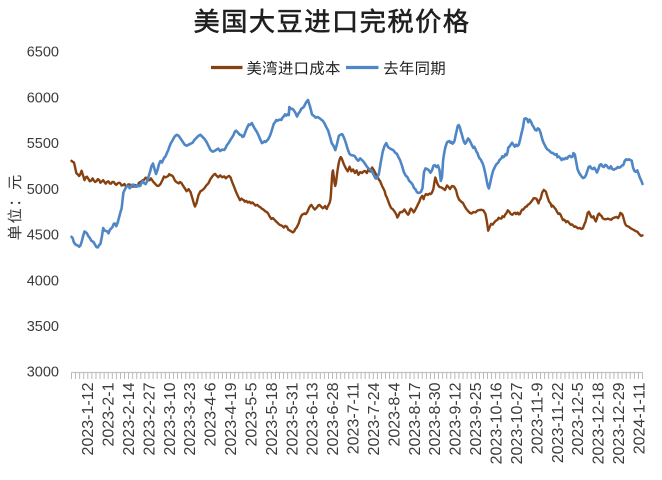 The width and height of the screenshot is (662, 480). What do you see at coordinates (599, 423) in the screenshot?
I see `svg-text: 2023-12-18` at bounding box center [599, 423].